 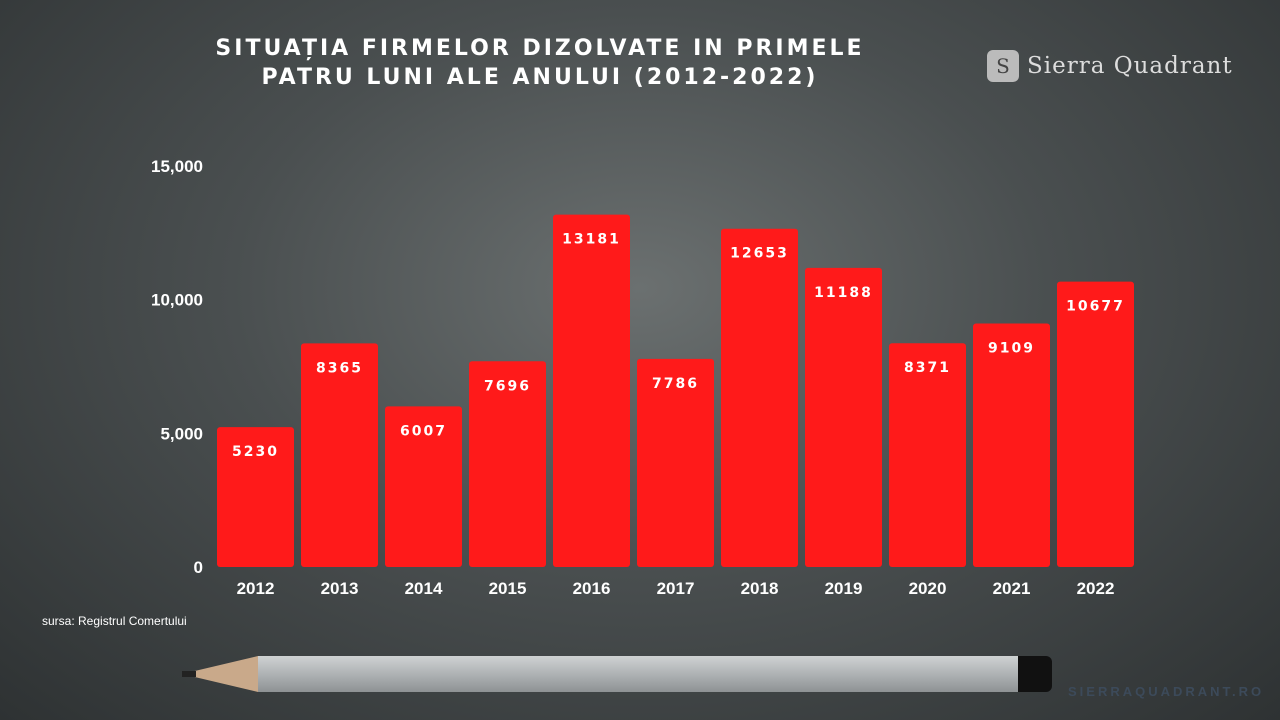 I want to click on logo-icon: S, so click(x=1003, y=66).